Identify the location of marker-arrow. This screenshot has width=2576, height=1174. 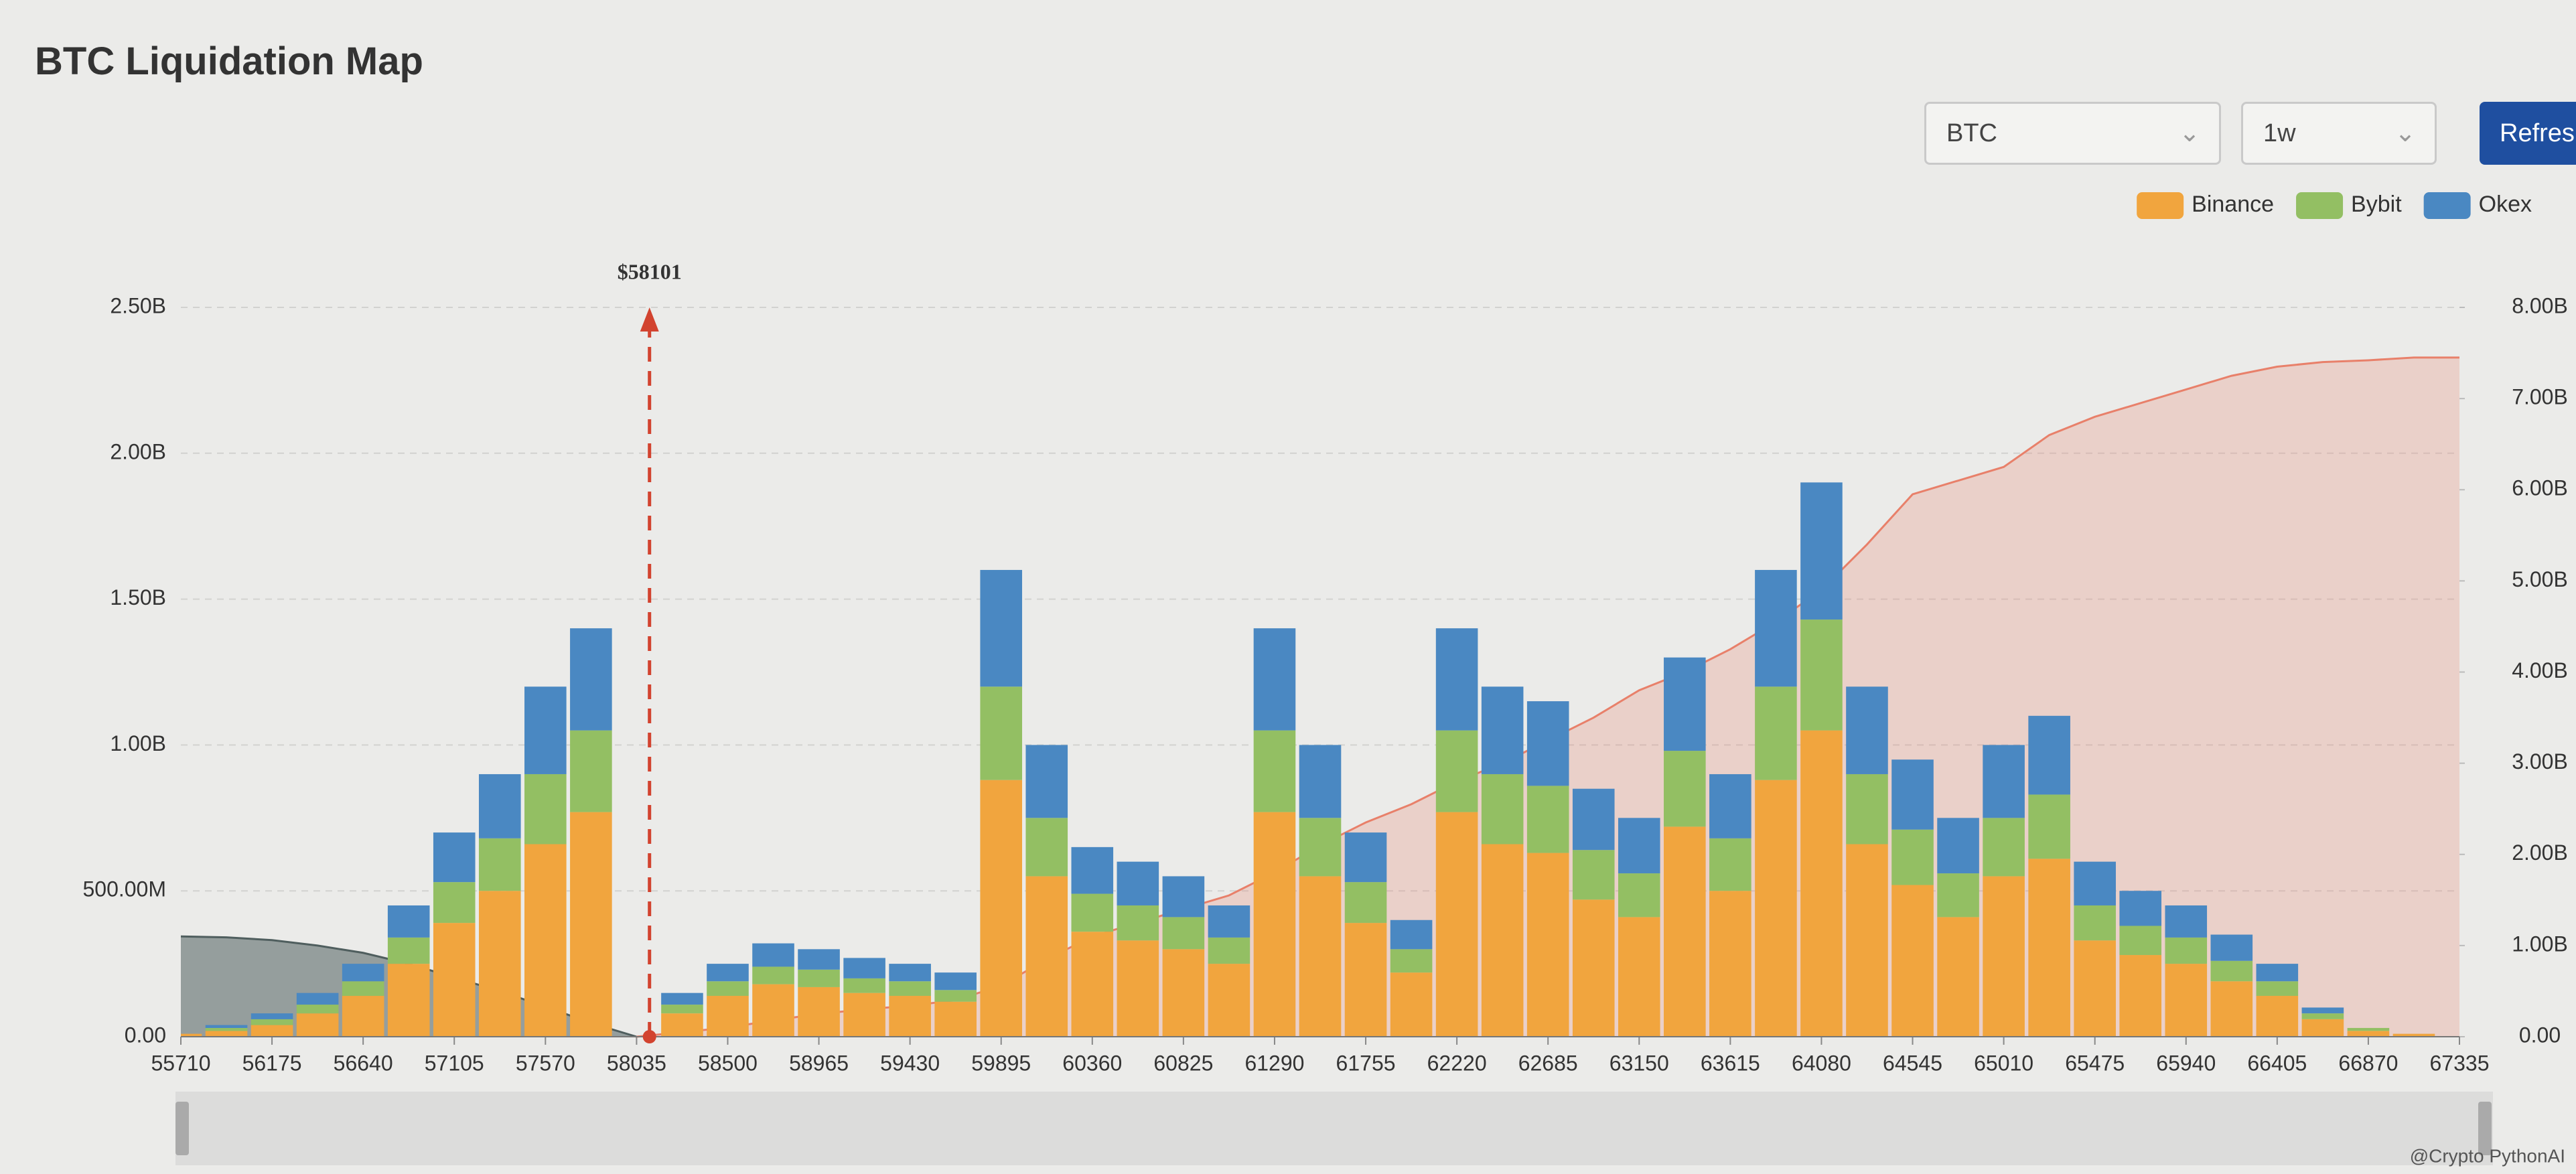
(649, 319).